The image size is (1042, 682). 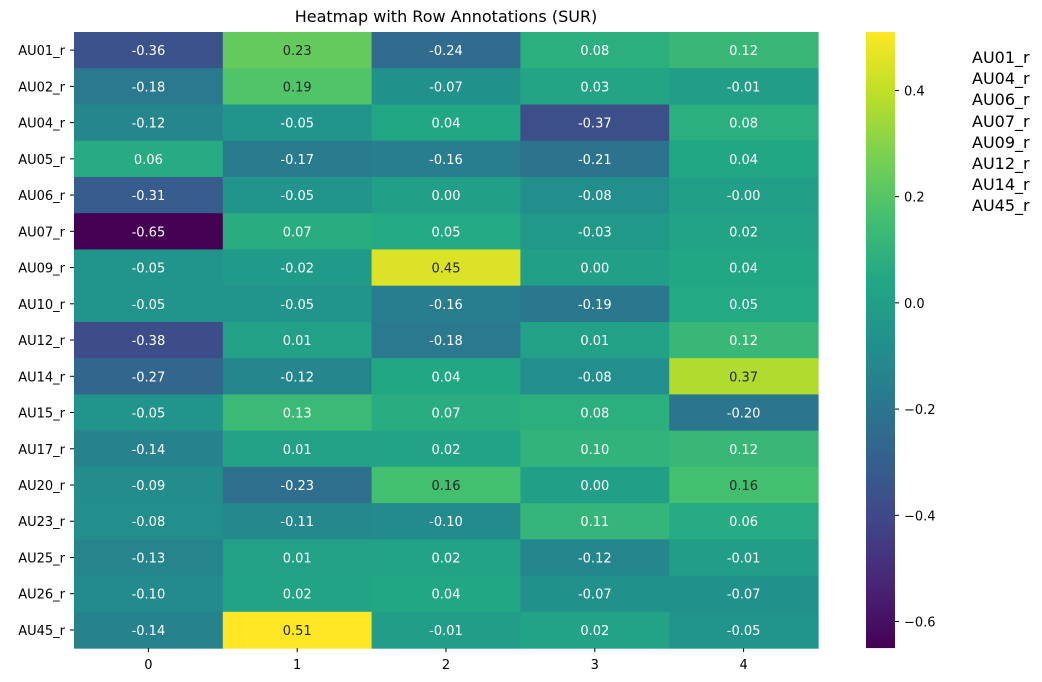 What do you see at coordinates (446, 16) in the screenshot?
I see `chart-title: Heatmap with Row Annotations (SUR)` at bounding box center [446, 16].